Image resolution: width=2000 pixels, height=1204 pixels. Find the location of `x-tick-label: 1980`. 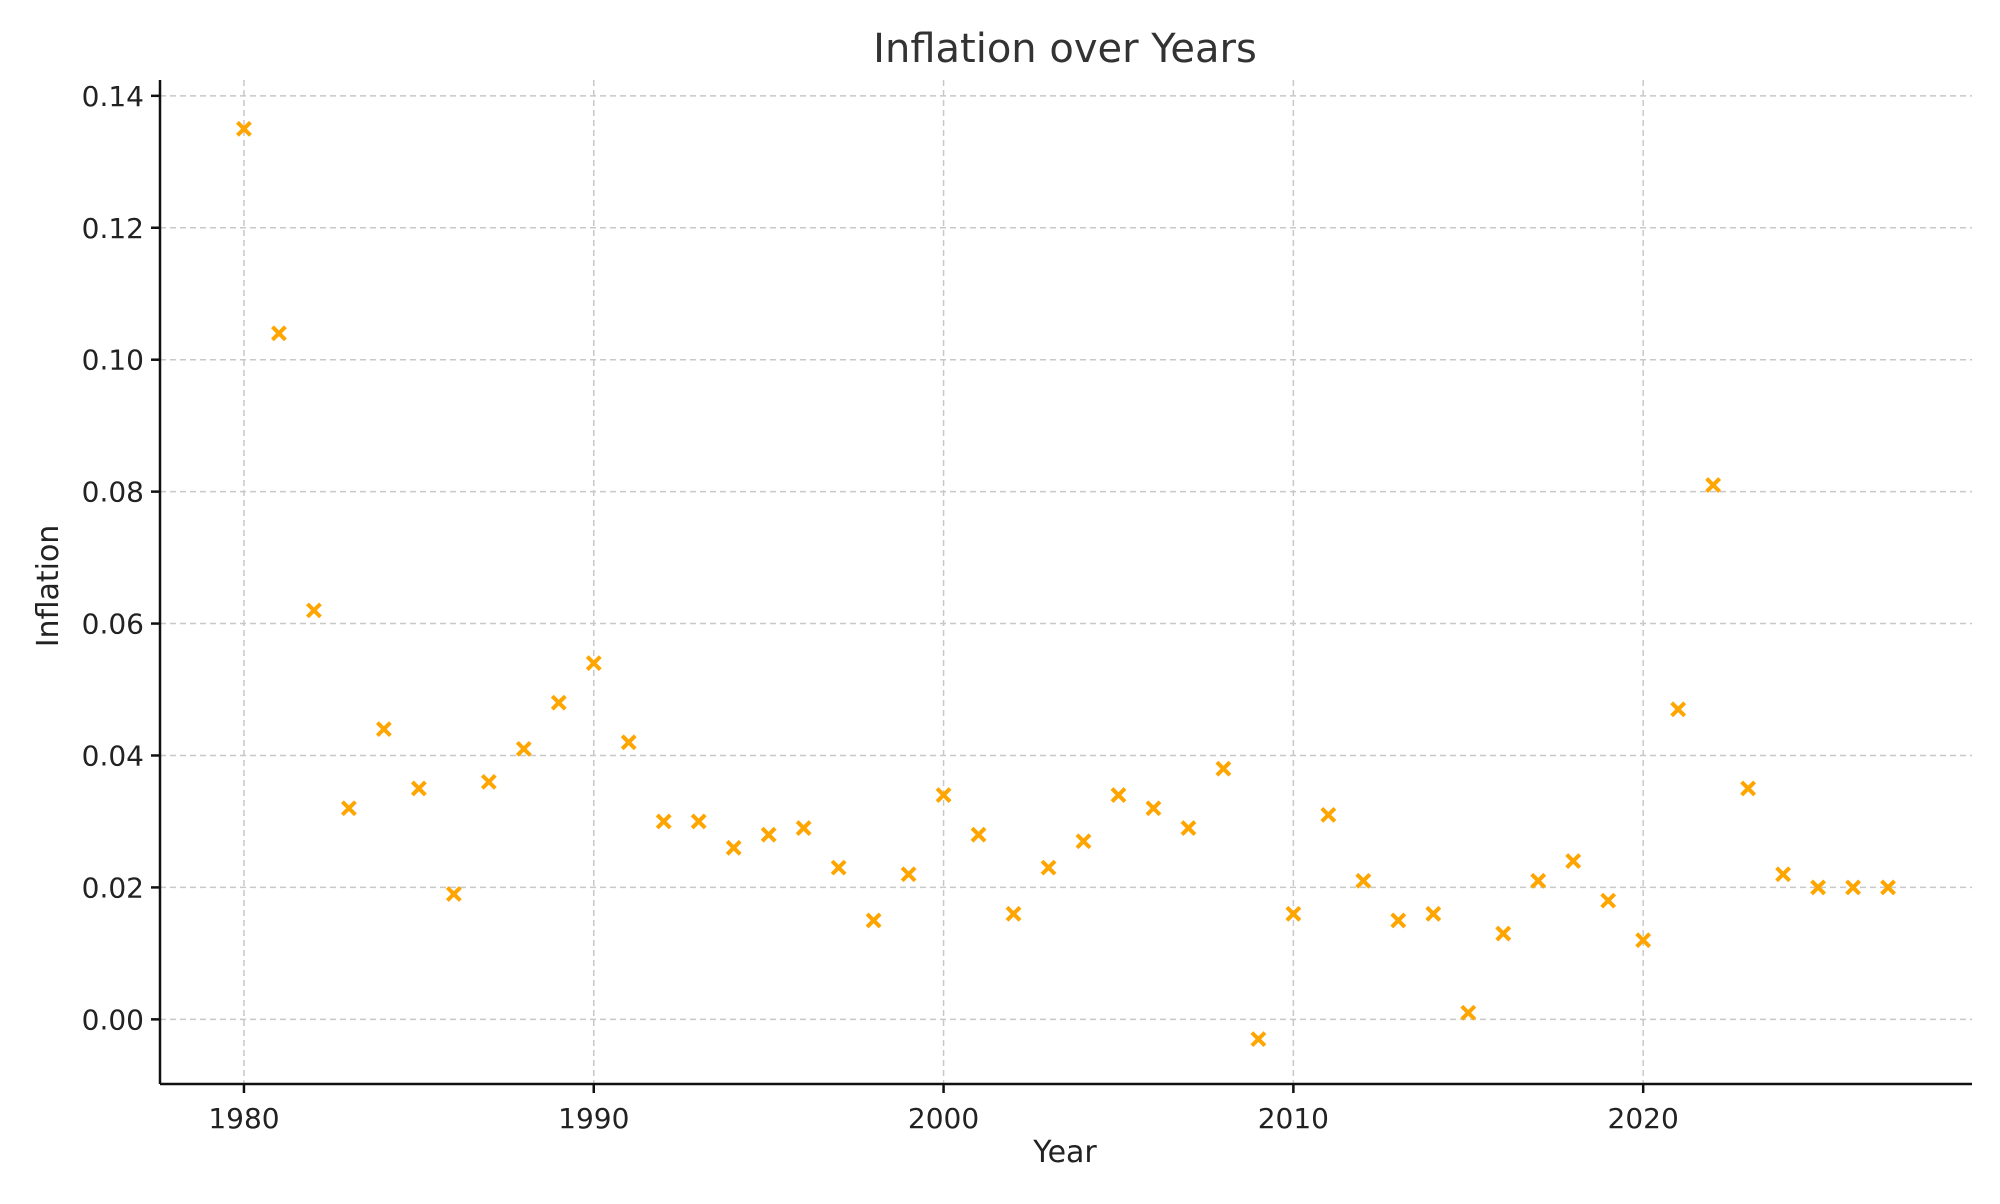

x-tick-label: 1980 is located at coordinates (243, 1118).